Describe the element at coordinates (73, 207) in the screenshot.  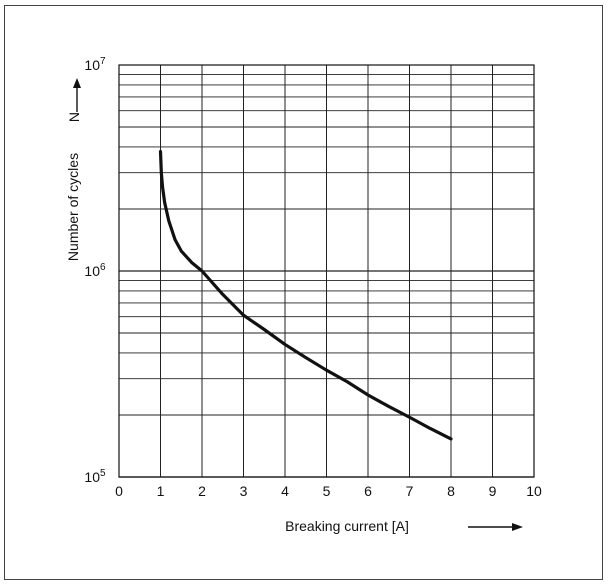
I see `y-axis-label: Number of cycles` at that location.